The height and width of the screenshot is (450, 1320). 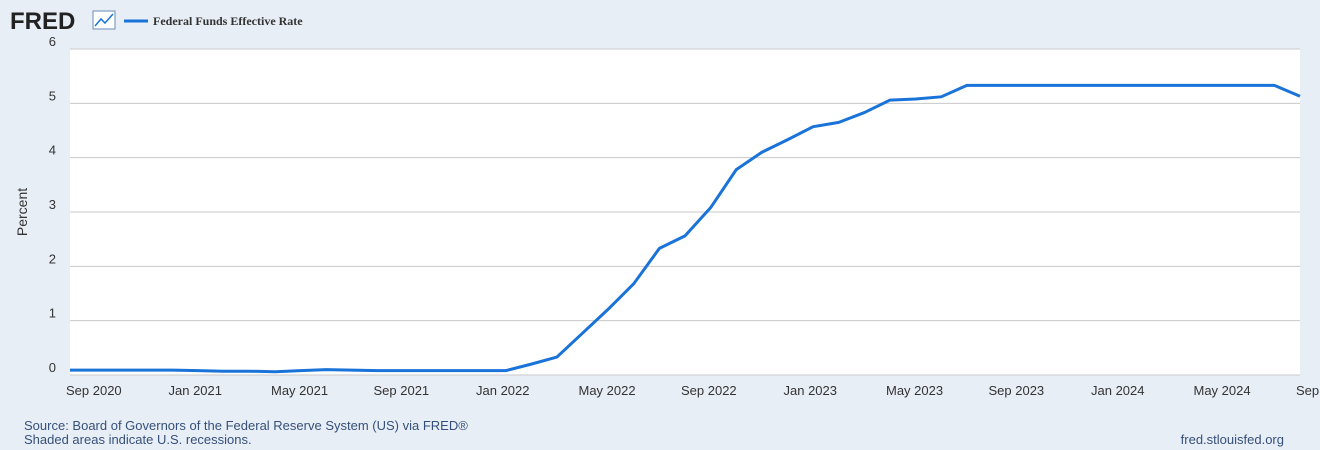 What do you see at coordinates (52, 41) in the screenshot?
I see `y-tick-label: 6` at bounding box center [52, 41].